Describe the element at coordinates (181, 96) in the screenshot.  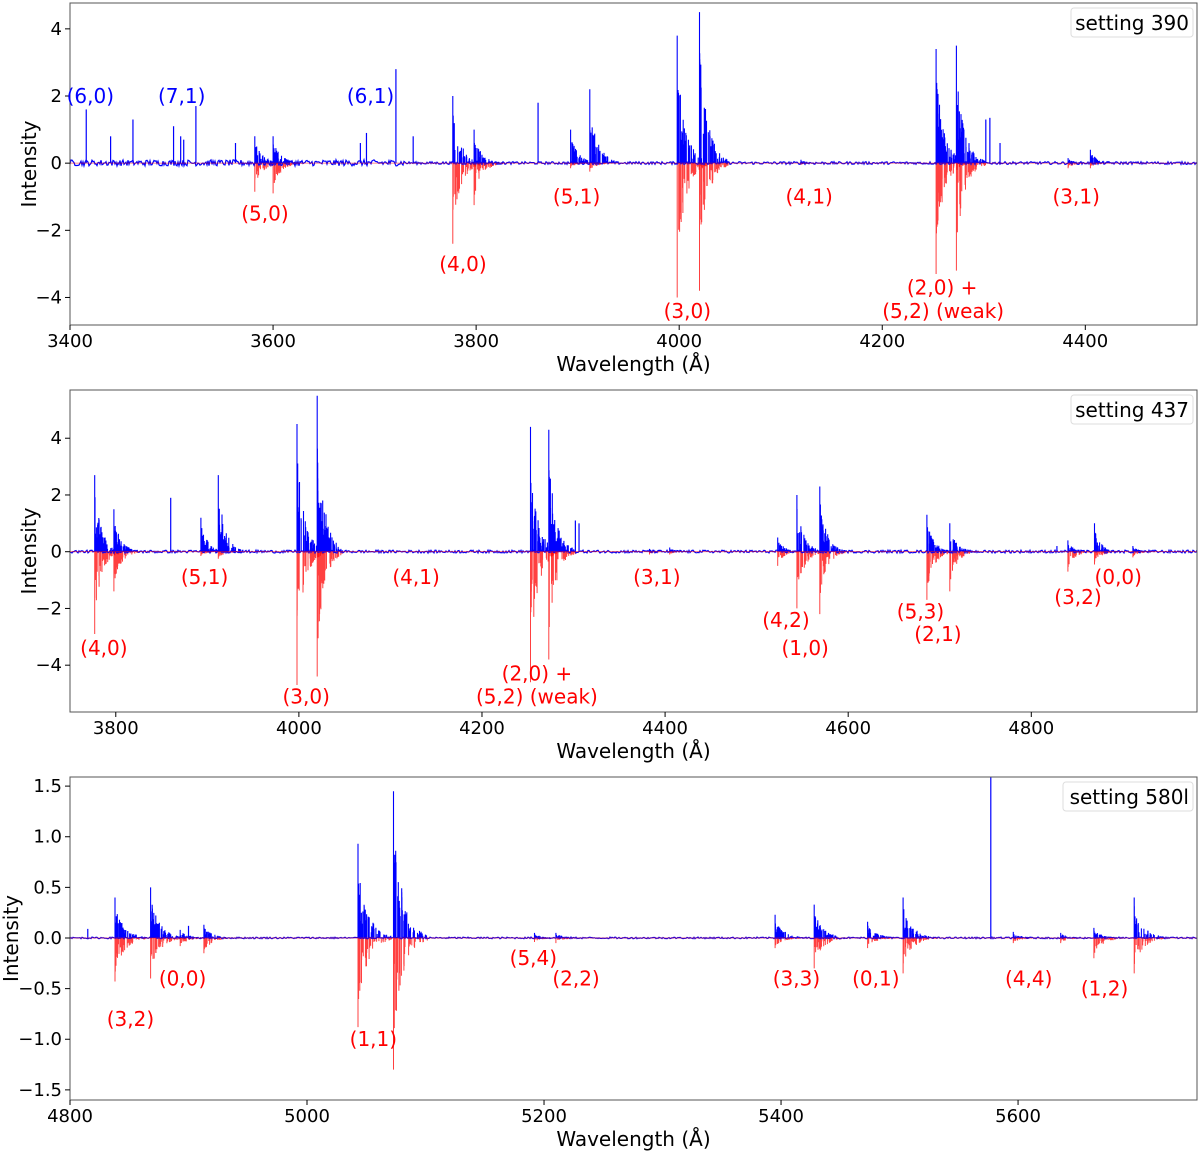
I see `band-annotation: (7,1)` at that location.